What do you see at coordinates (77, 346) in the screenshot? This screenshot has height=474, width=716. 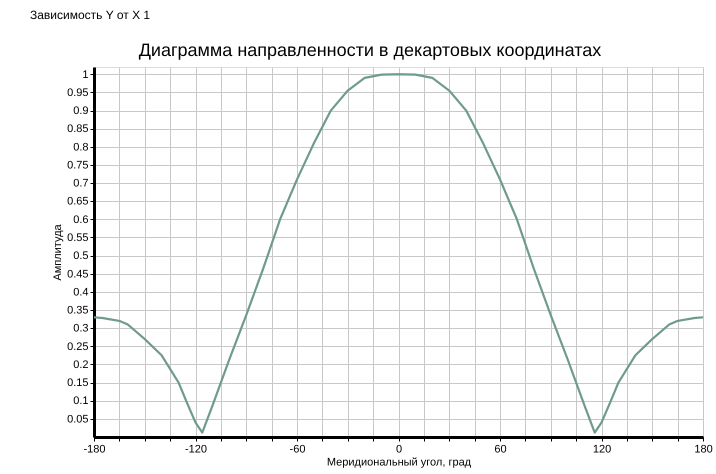 I see `y-tick-label: 0.25` at bounding box center [77, 346].